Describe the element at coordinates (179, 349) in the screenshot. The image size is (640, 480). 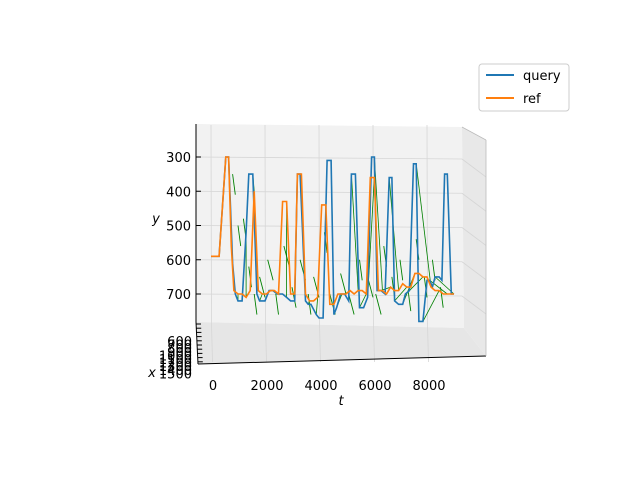
I see `tick-label-x: 800` at that location.